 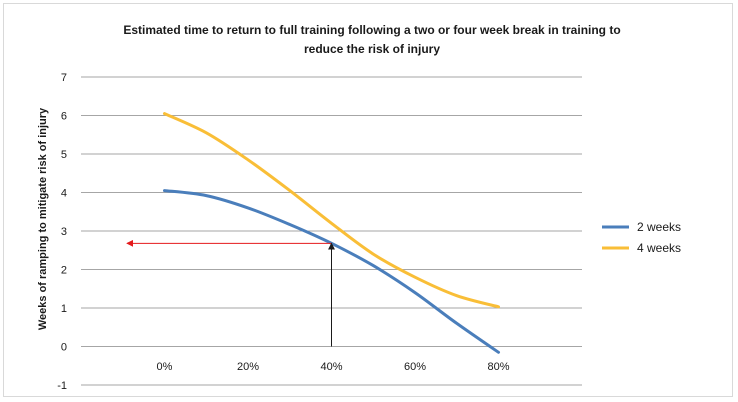 What do you see at coordinates (659, 227) in the screenshot?
I see `legend-label: 2 weeks` at bounding box center [659, 227].